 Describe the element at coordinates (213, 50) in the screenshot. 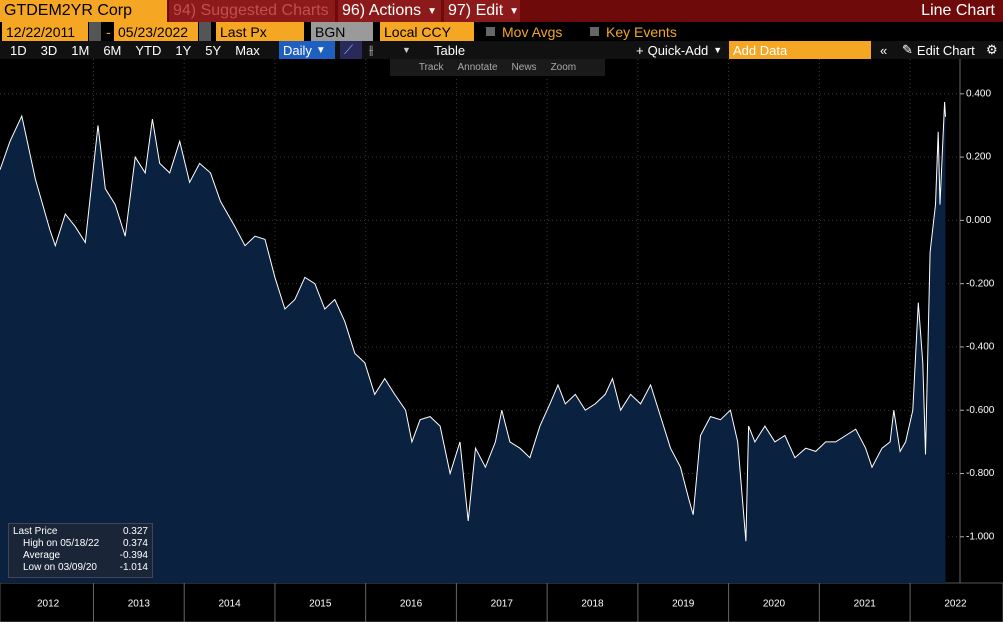

I see `period-button: 5Y` at that location.